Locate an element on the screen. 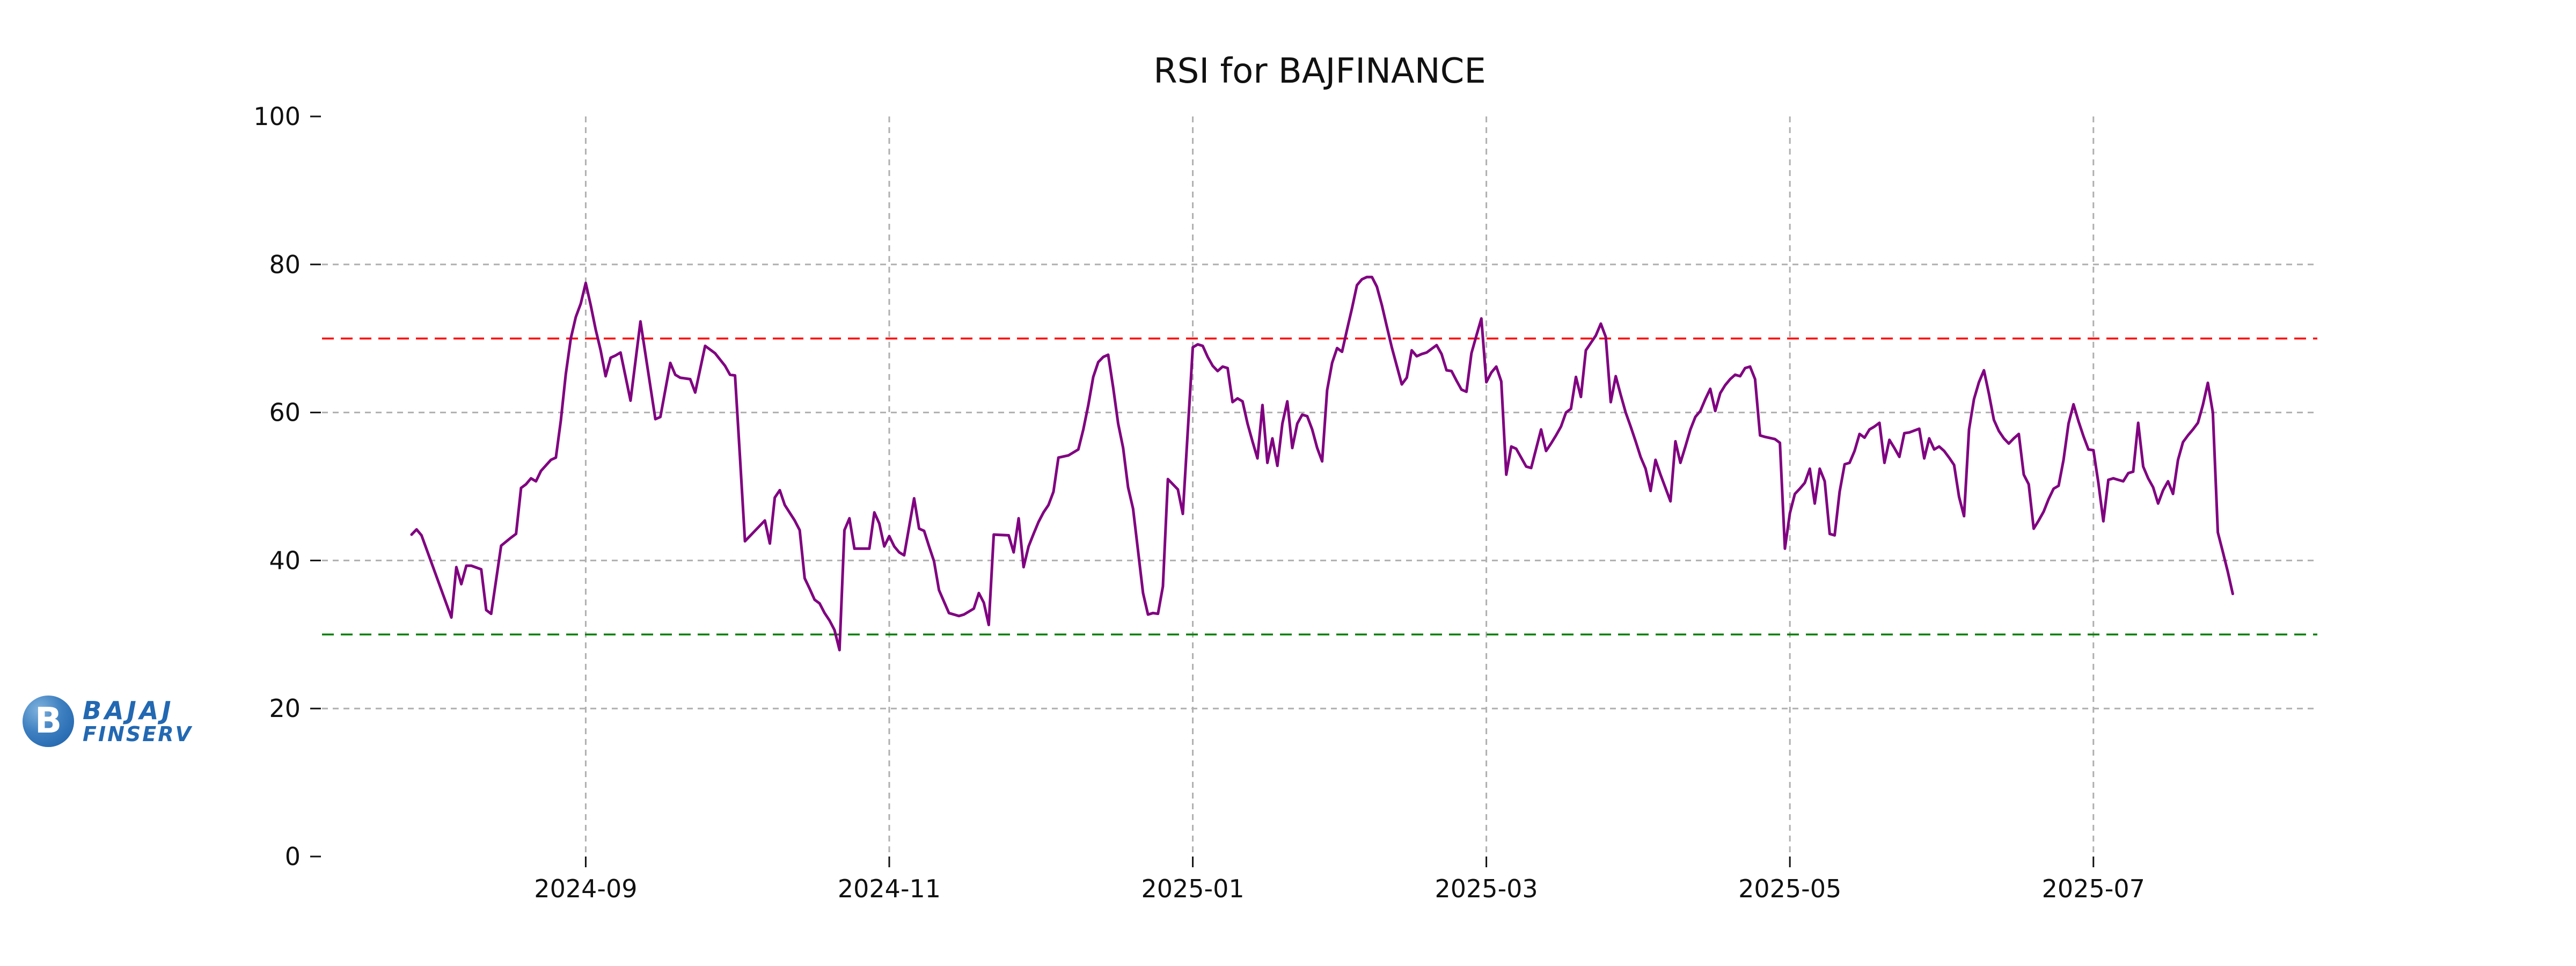  x-tick-label: 2025-07 is located at coordinates (2093, 888).